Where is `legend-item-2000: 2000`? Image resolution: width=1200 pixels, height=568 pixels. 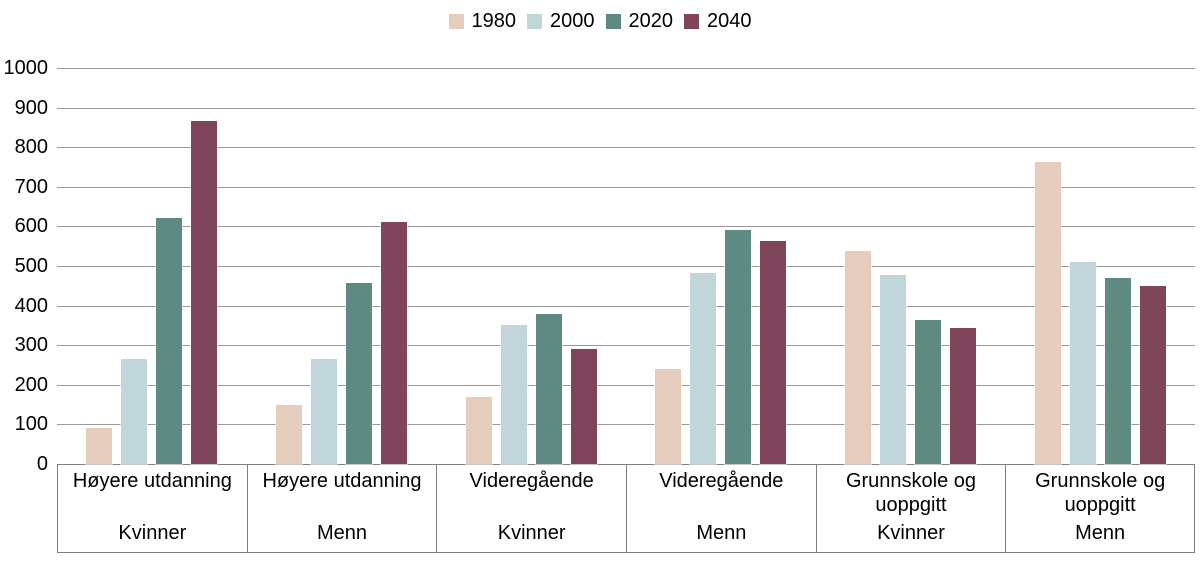 legend-item-2000: 2000 is located at coordinates (561, 21).